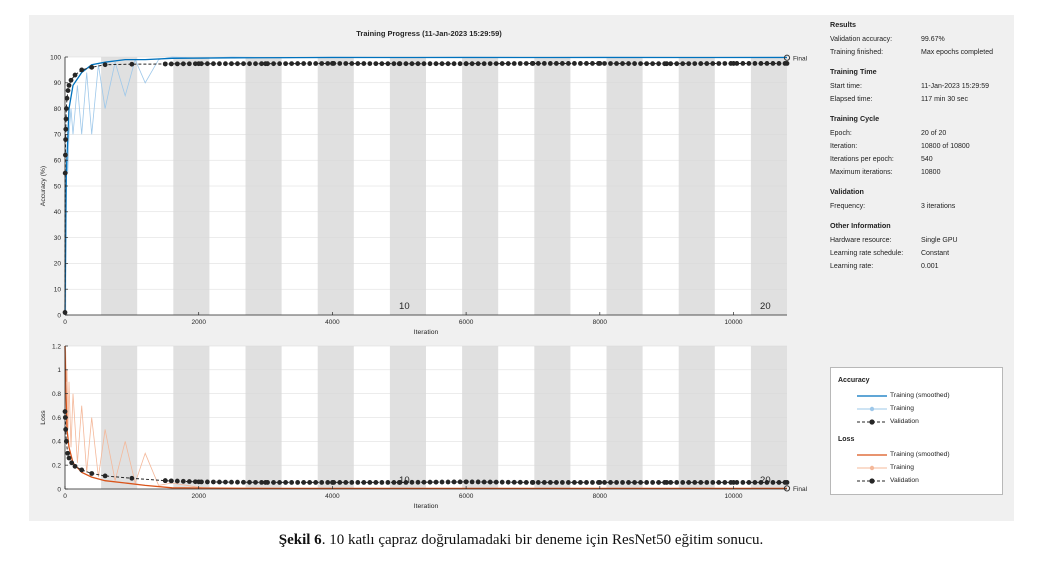 This screenshot has width=1042, height=566. Describe the element at coordinates (300, 540) in the screenshot. I see `caption-label: Şekil 6` at that location.